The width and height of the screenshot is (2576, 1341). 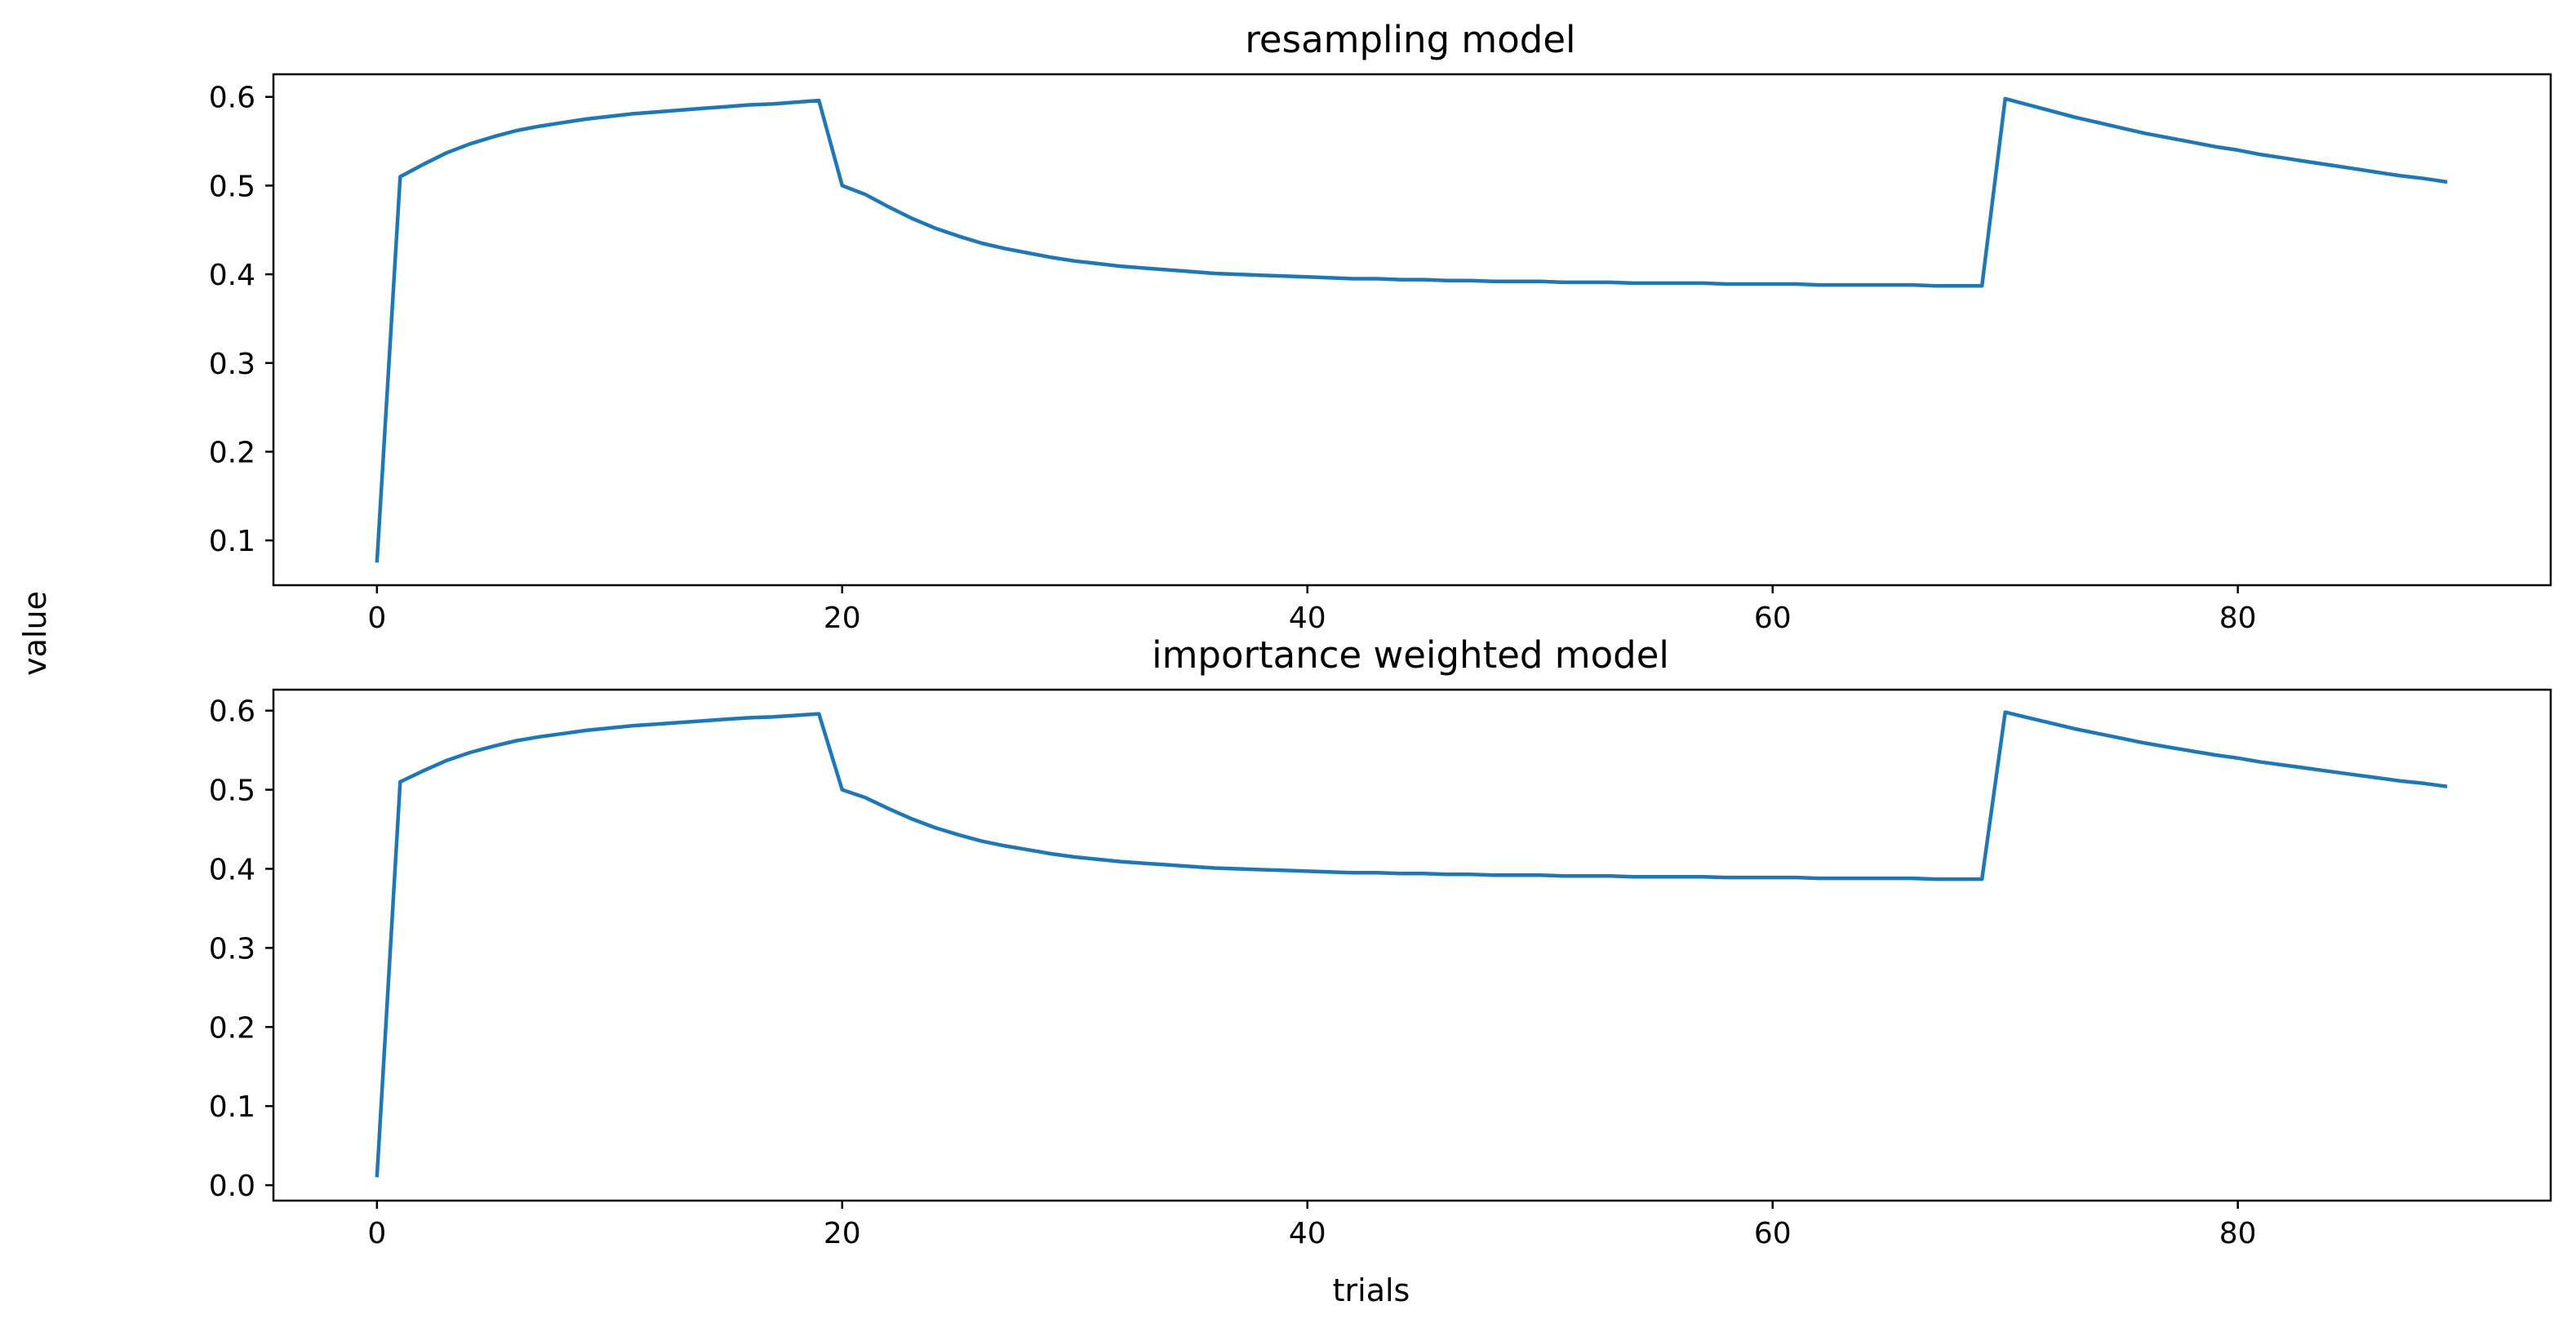 What do you see at coordinates (232, 1186) in the screenshot?
I see `y-tick-label: 0.0` at bounding box center [232, 1186].